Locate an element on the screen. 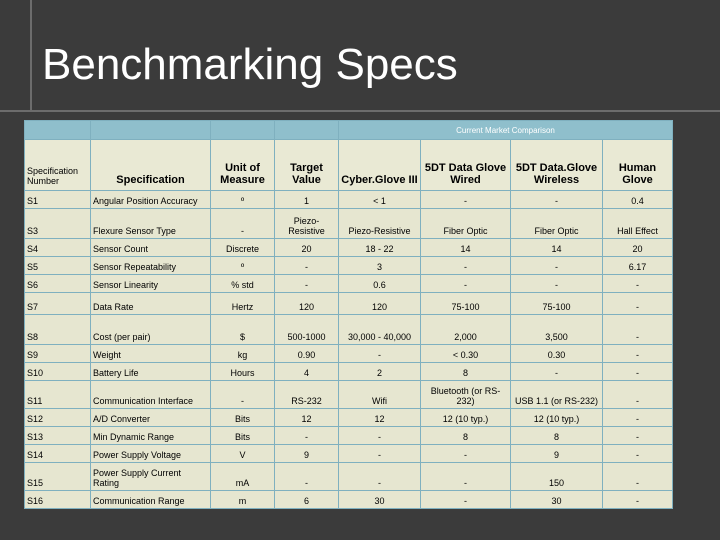 The image size is (720, 540). table-cell: 500-1000 is located at coordinates (306, 329).